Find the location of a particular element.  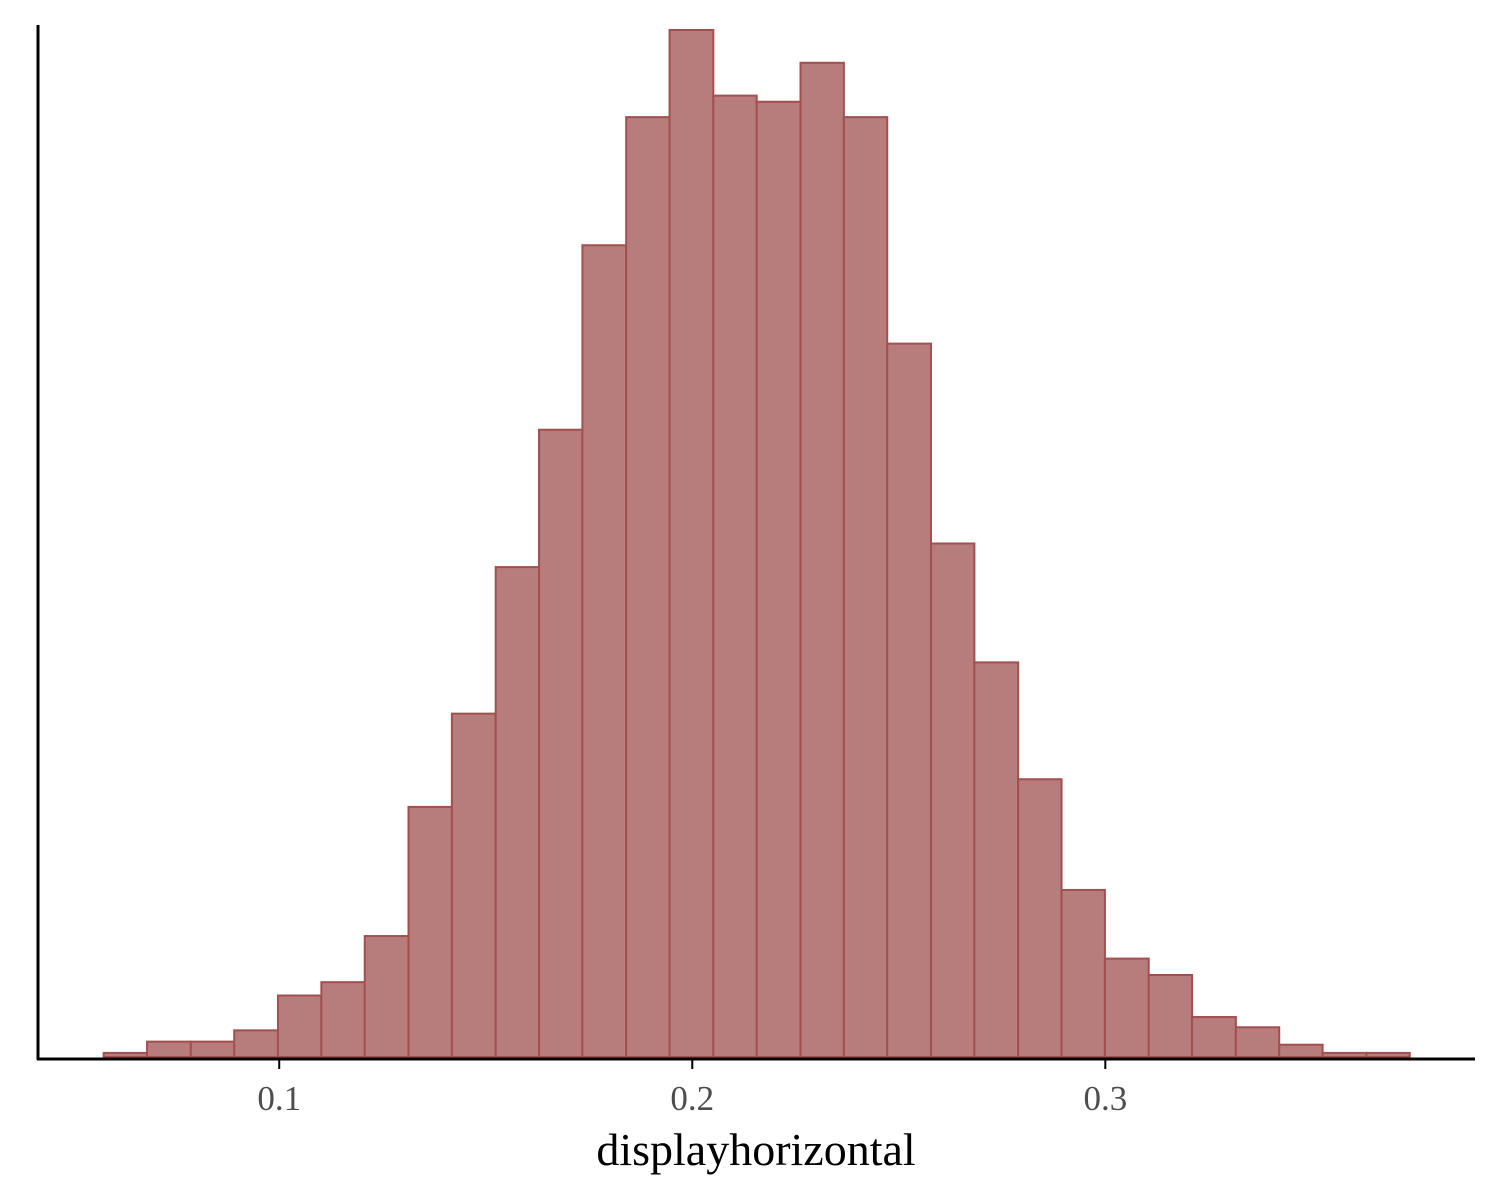

x-tick-label: 0.2 is located at coordinates (692, 1098).